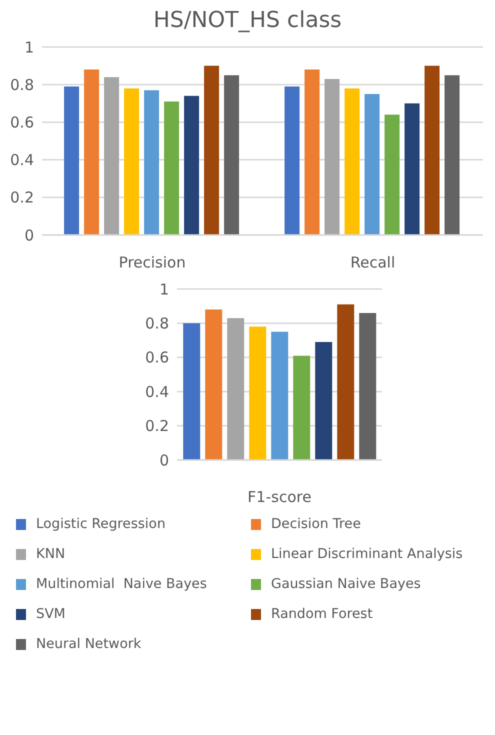  I want to click on legend-label: SVM, so click(51, 614).